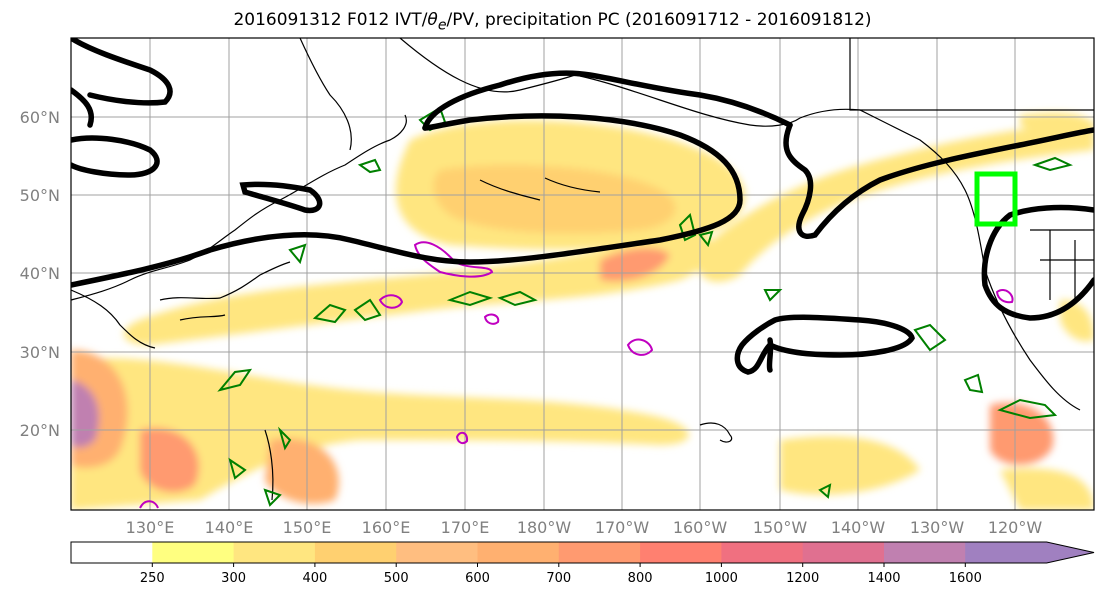  What do you see at coordinates (40, 352) in the screenshot?
I see `lat-label: 30°N` at bounding box center [40, 352].